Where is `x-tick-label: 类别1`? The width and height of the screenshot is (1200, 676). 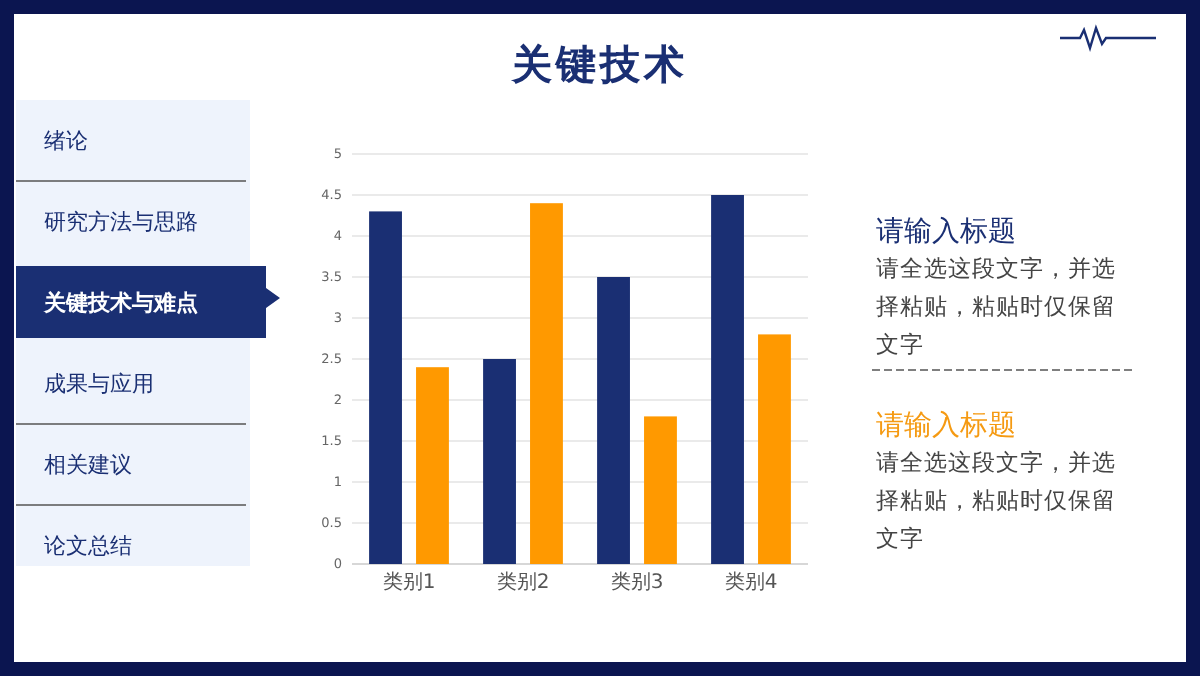 x-tick-label: 类别1 is located at coordinates (409, 582).